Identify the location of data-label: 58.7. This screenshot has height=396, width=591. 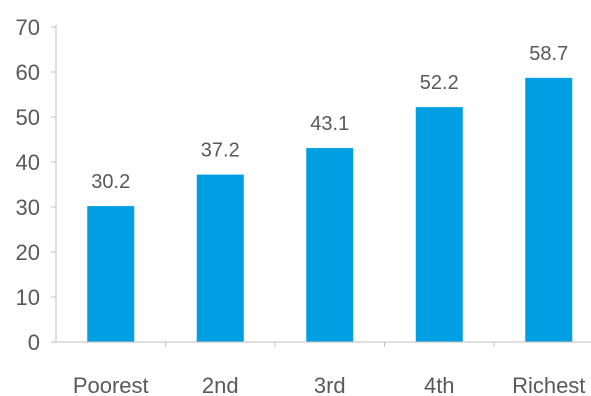
(548, 54).